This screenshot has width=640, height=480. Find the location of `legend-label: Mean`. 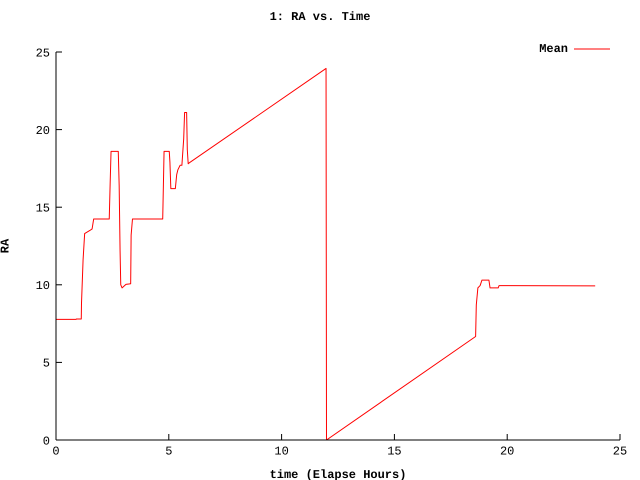

legend-label: Mean is located at coordinates (553, 49).